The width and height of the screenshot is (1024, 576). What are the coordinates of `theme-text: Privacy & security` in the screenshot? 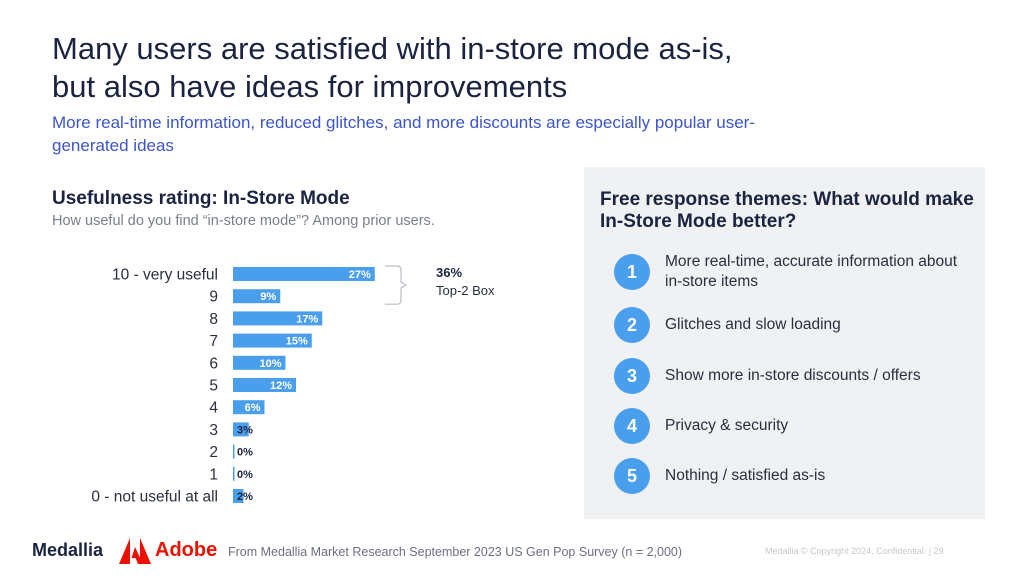 It's located at (727, 425).